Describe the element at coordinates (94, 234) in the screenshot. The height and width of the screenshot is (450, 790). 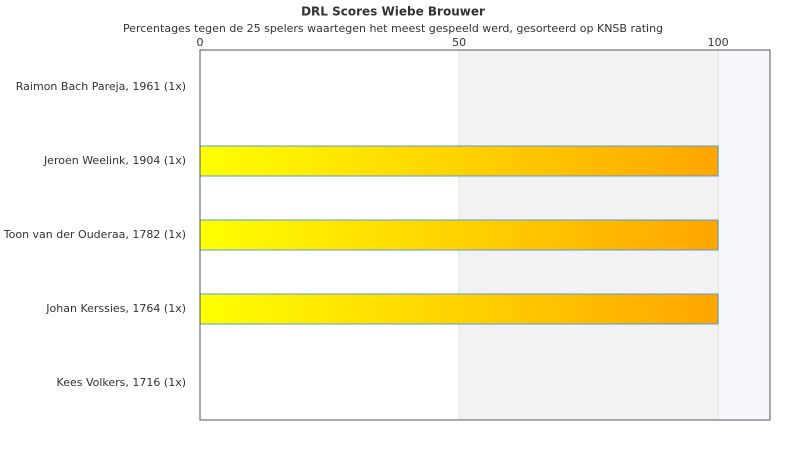
I see `y-tick-label: Toon van der Ouderaa, 1782 (1x)` at that location.